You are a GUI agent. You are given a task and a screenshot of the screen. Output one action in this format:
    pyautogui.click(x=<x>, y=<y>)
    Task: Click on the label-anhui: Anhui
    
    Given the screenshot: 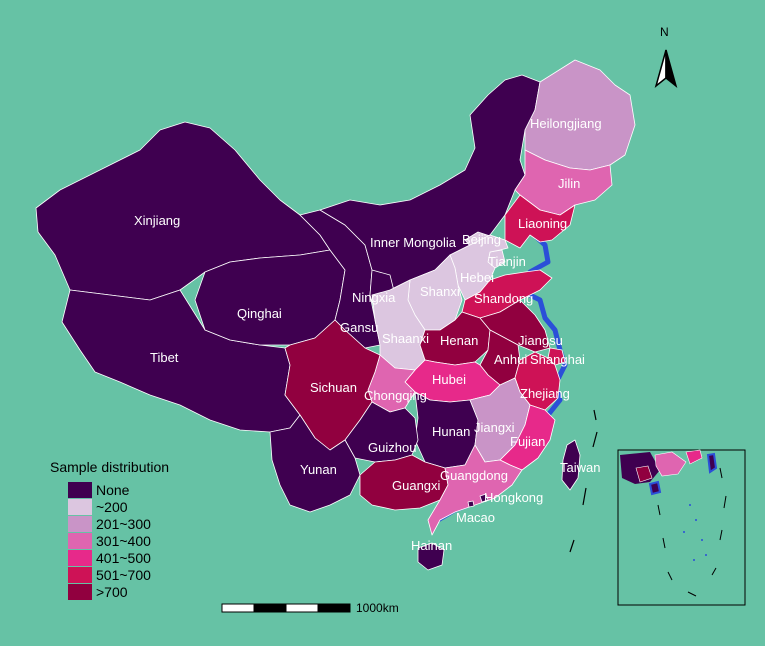 What is the action you would take?
    pyautogui.click(x=510, y=359)
    